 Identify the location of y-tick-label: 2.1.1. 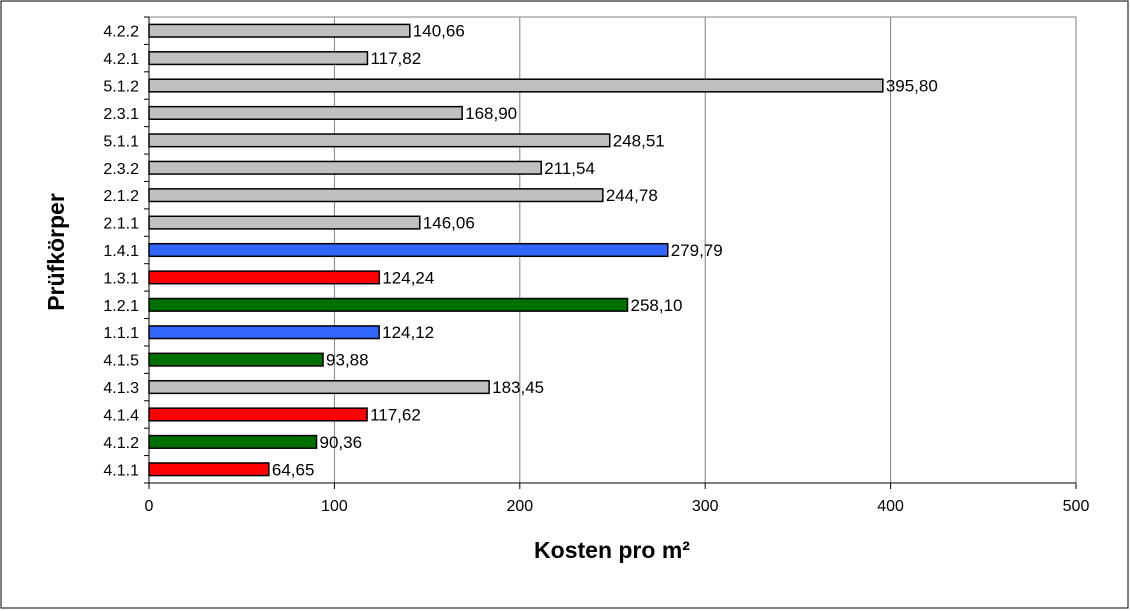
(121, 224).